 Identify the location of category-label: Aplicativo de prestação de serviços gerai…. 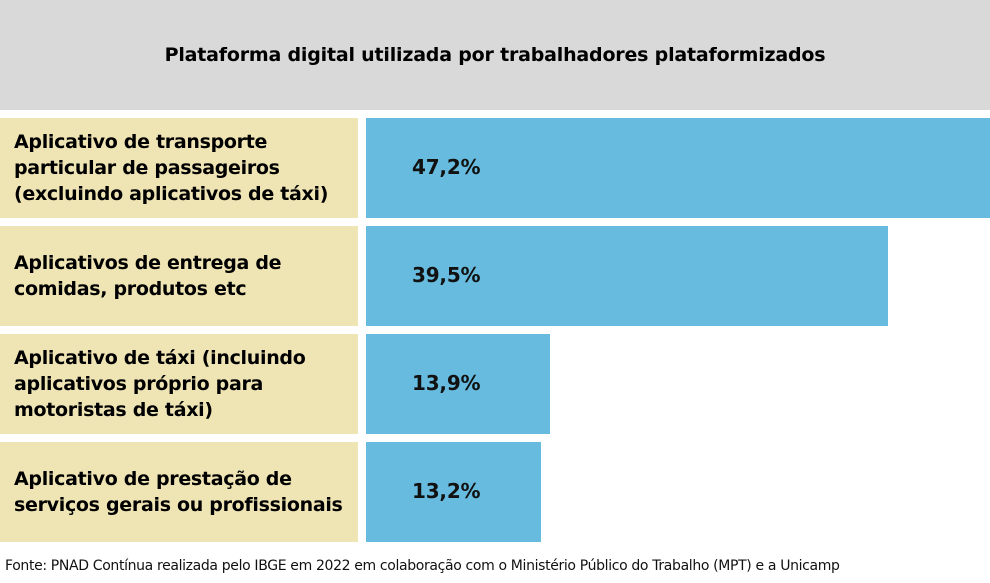
(179, 492).